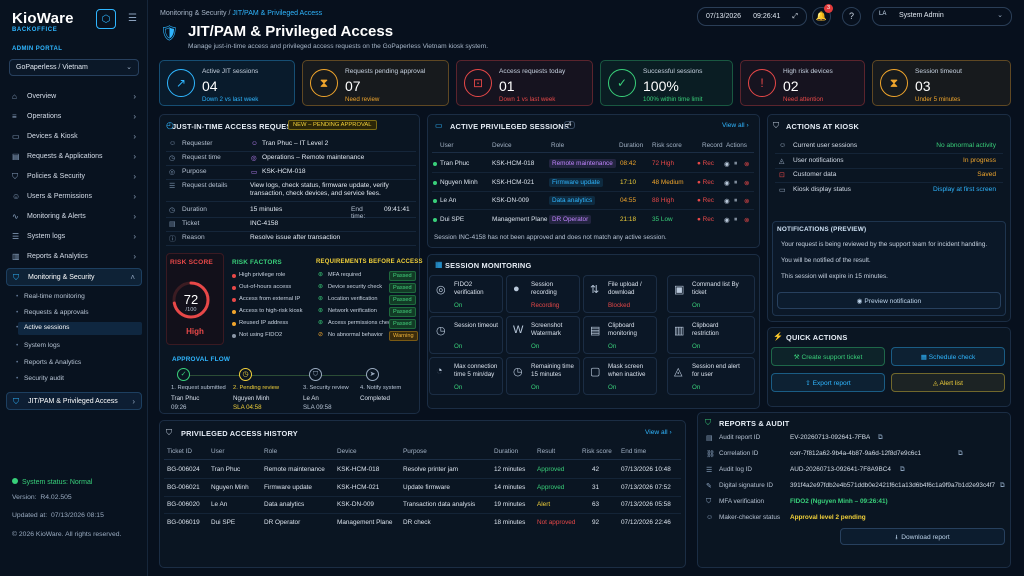 This screenshot has height=576, width=1024. What do you see at coordinates (74, 257) in the screenshot?
I see `sidebar-item: ▥ Reports & Analytics ›` at bounding box center [74, 257].